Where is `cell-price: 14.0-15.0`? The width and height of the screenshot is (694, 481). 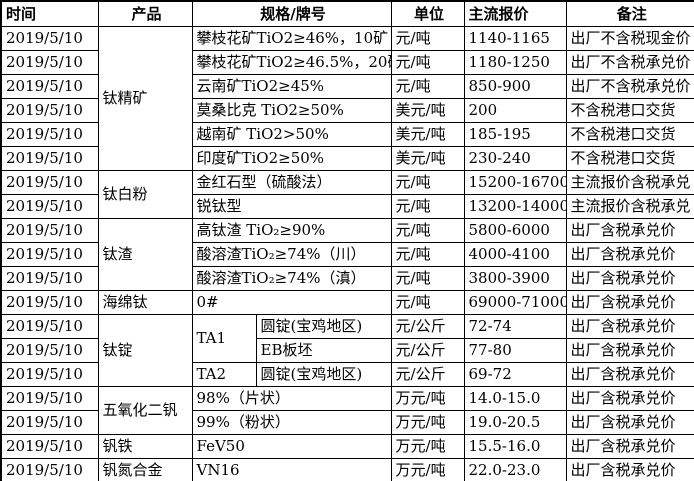
cell-price: 14.0-15.0 is located at coordinates (515, 398).